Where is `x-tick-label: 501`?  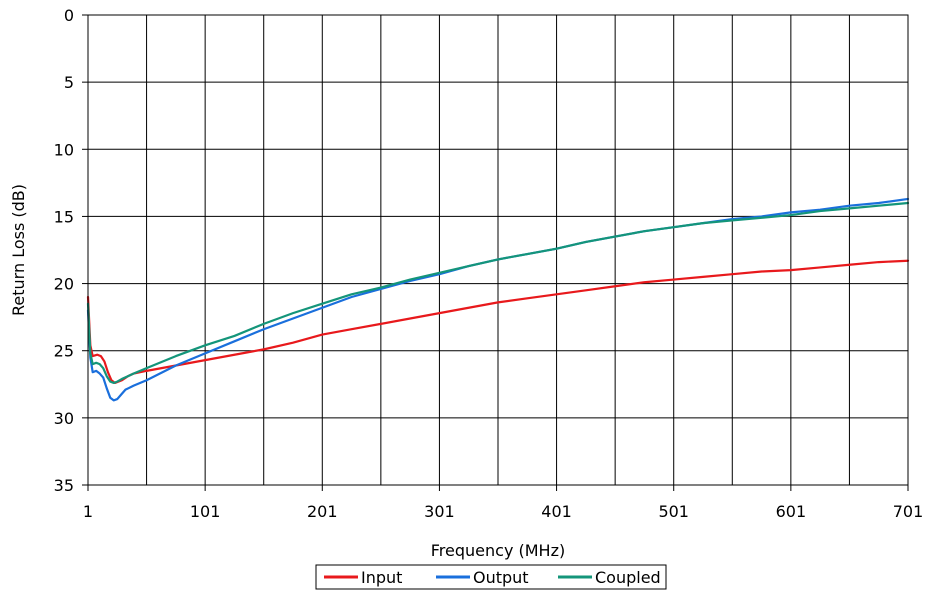
x-tick-label: 501 is located at coordinates (673, 511).